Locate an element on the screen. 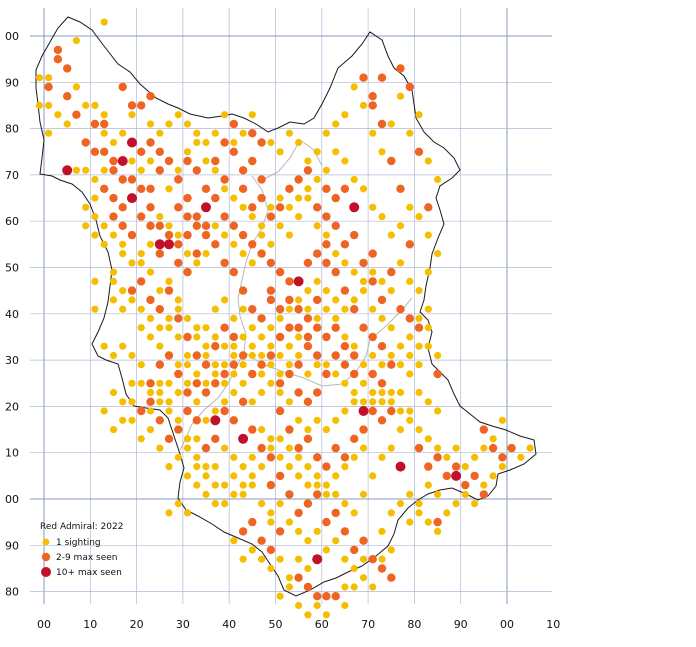 The height and width of the screenshot is (647, 696). y-tick-label: 80 is located at coordinates (12, 592).